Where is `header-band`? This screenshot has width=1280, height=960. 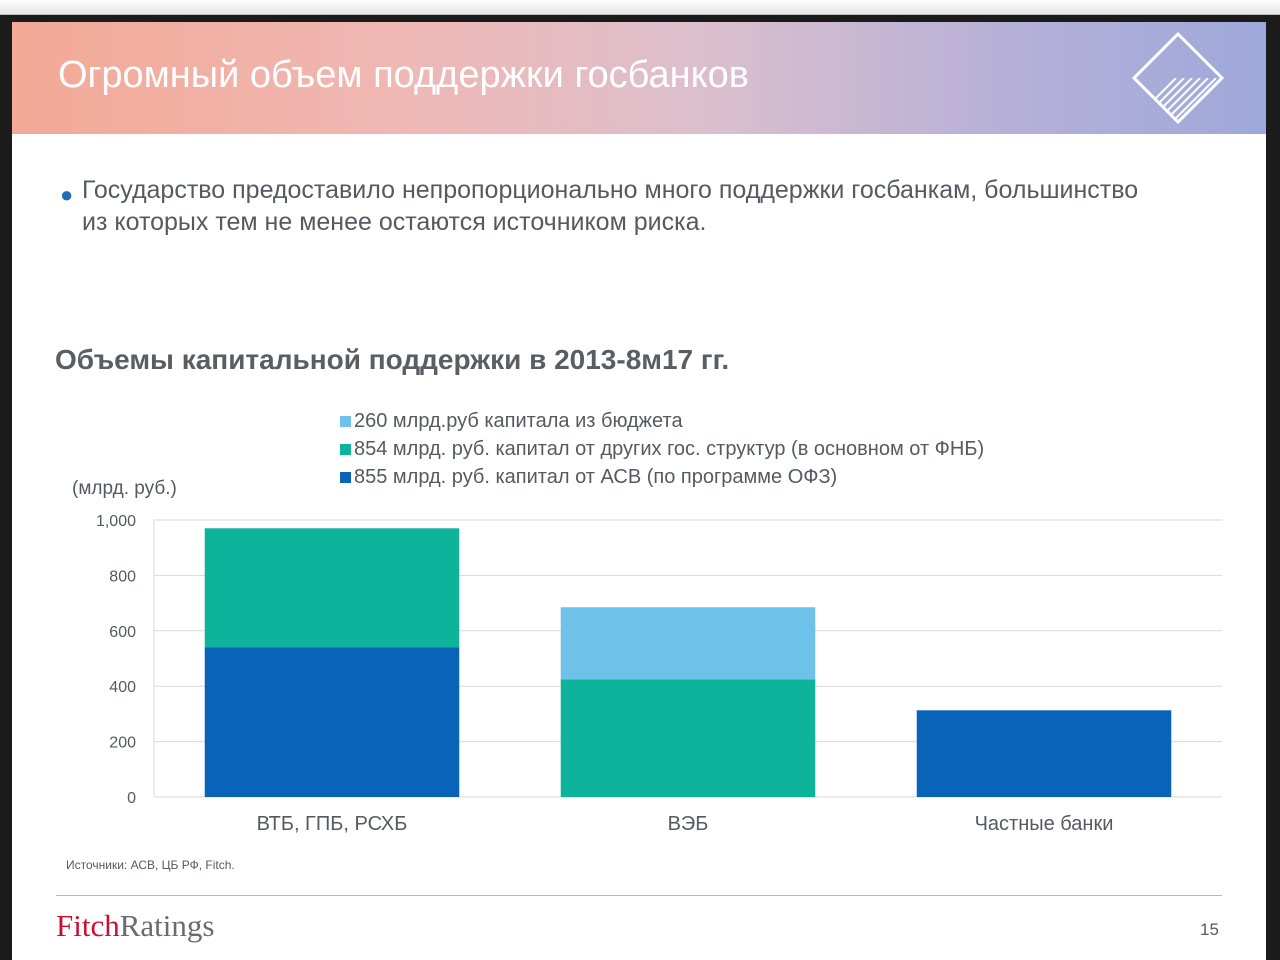
header-band is located at coordinates (639, 78).